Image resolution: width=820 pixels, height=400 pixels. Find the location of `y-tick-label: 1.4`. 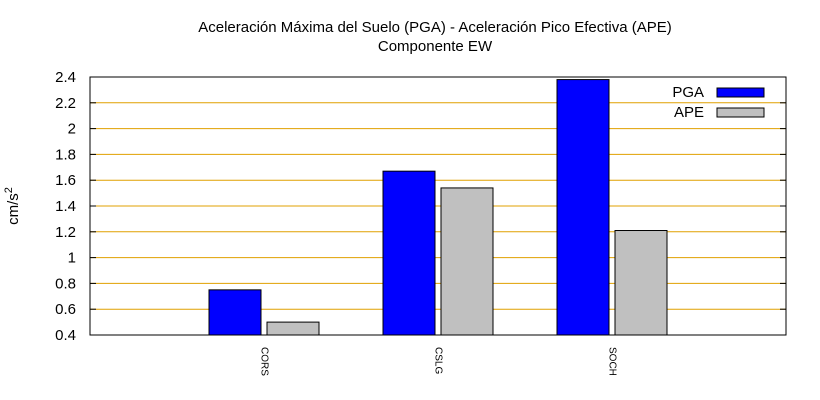

y-tick-label: 1.4 is located at coordinates (65, 206).